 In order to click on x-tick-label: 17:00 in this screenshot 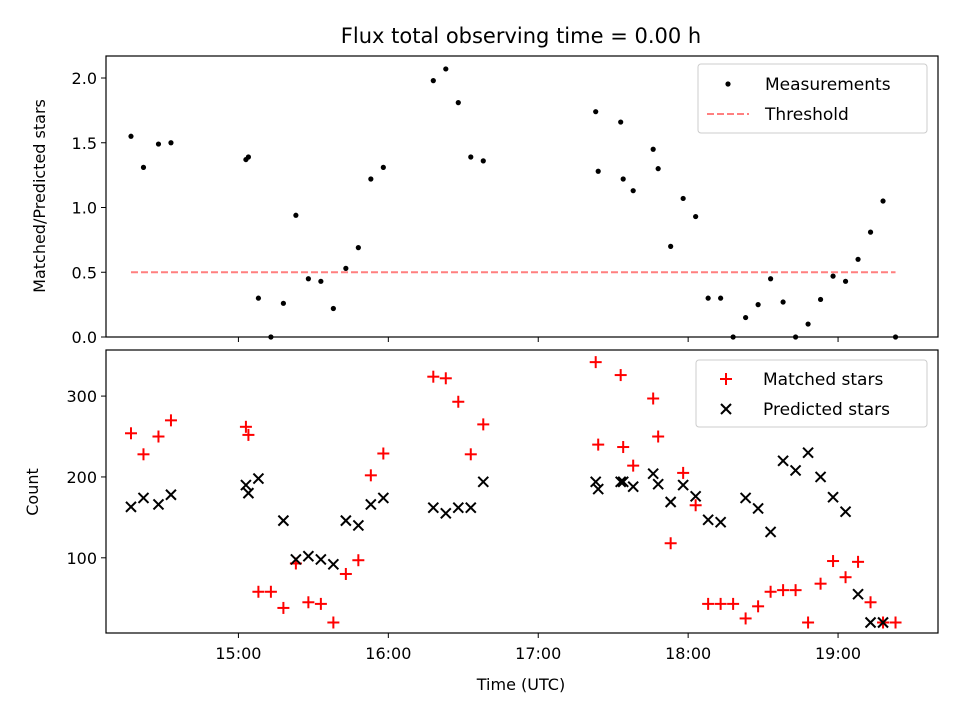, I will do `click(538, 653)`.